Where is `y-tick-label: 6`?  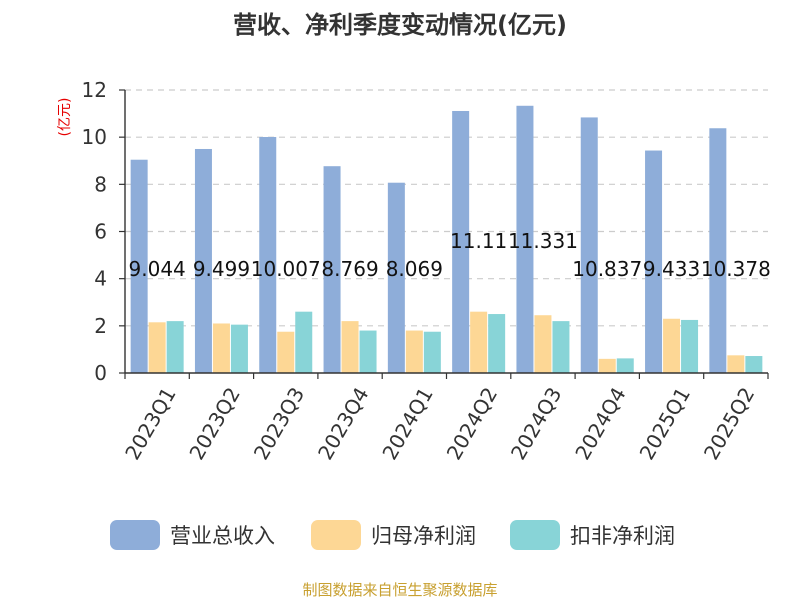 y-tick-label: 6 is located at coordinates (100, 232).